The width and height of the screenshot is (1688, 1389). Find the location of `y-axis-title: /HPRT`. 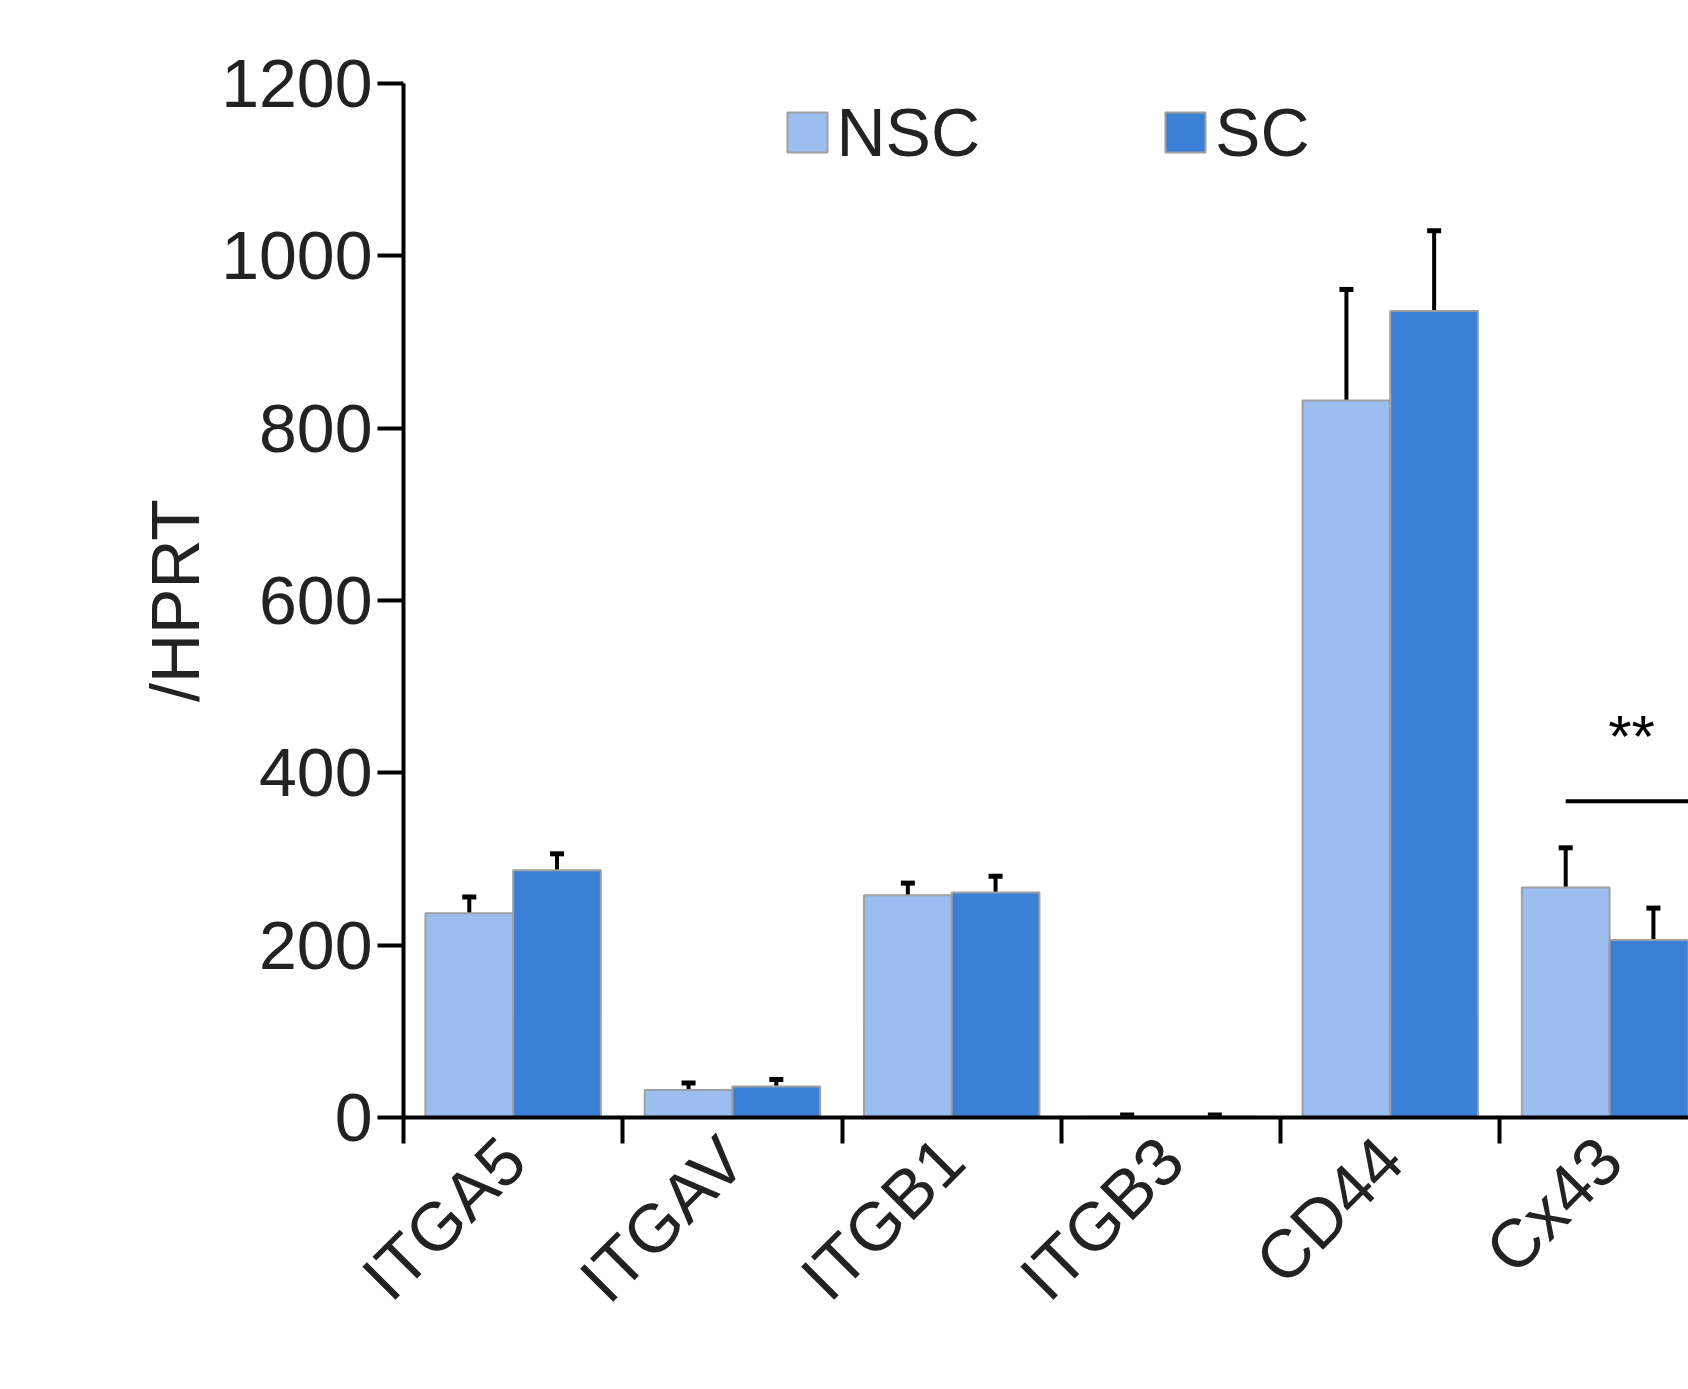

y-axis-title: /HPRT is located at coordinates (175, 600).